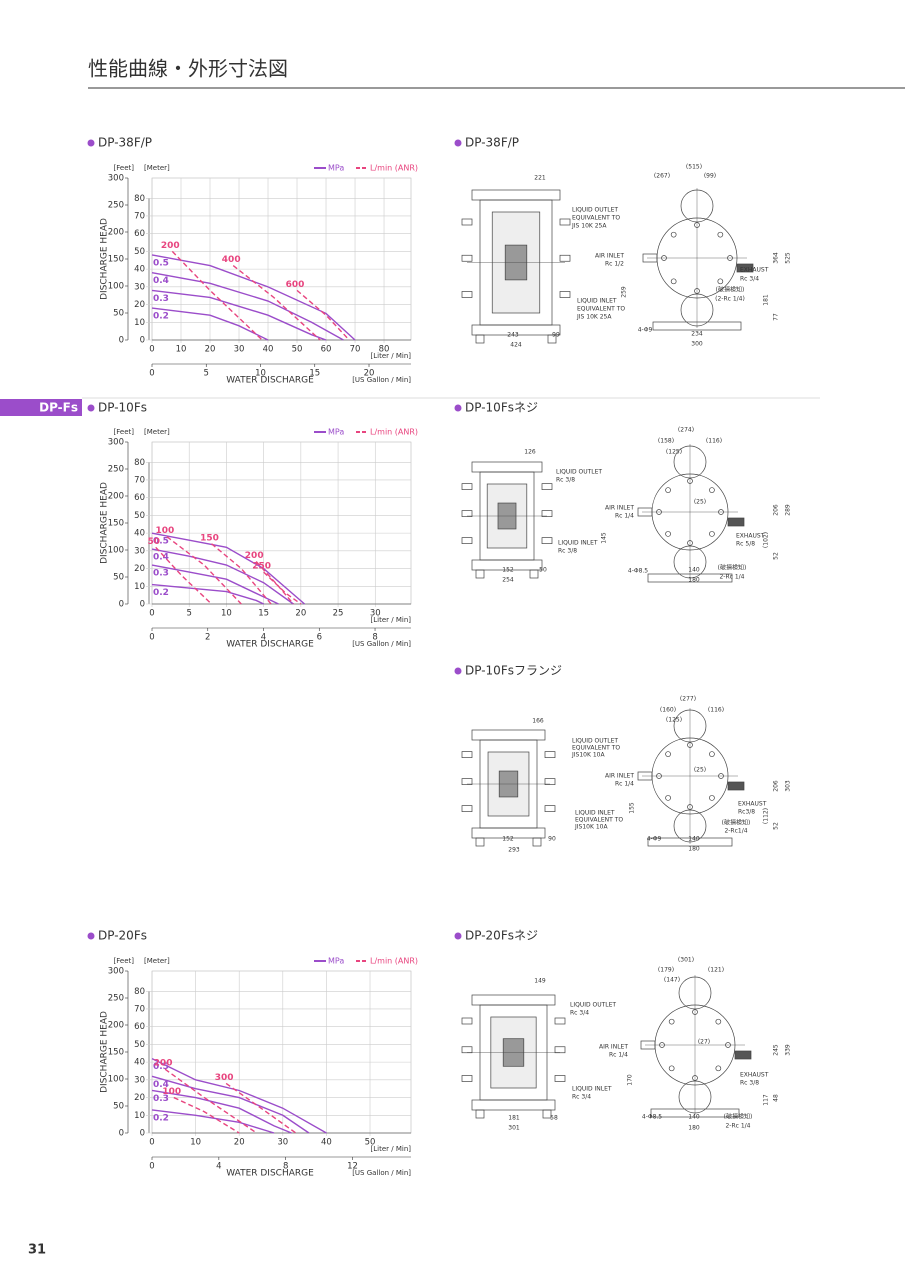 Image resolution: width=905 pixels, height=1280 pixels. What do you see at coordinates (171, 1092) in the screenshot?
I see `curve-label: 100` at bounding box center [171, 1092].